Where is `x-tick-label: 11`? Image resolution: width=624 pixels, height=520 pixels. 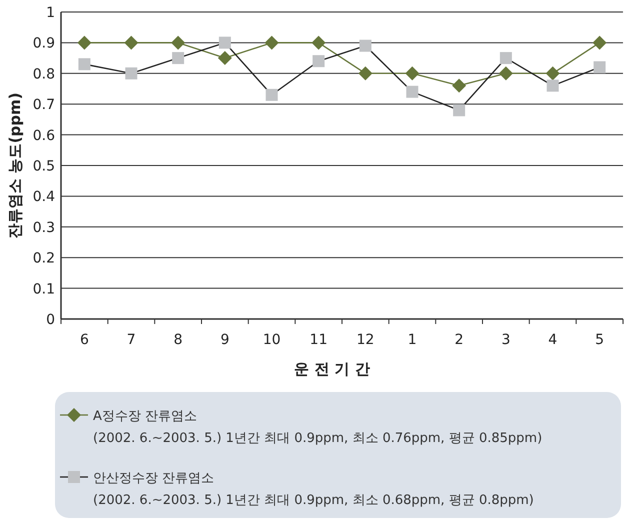 x-tick-label: 11 is located at coordinates (319, 340).